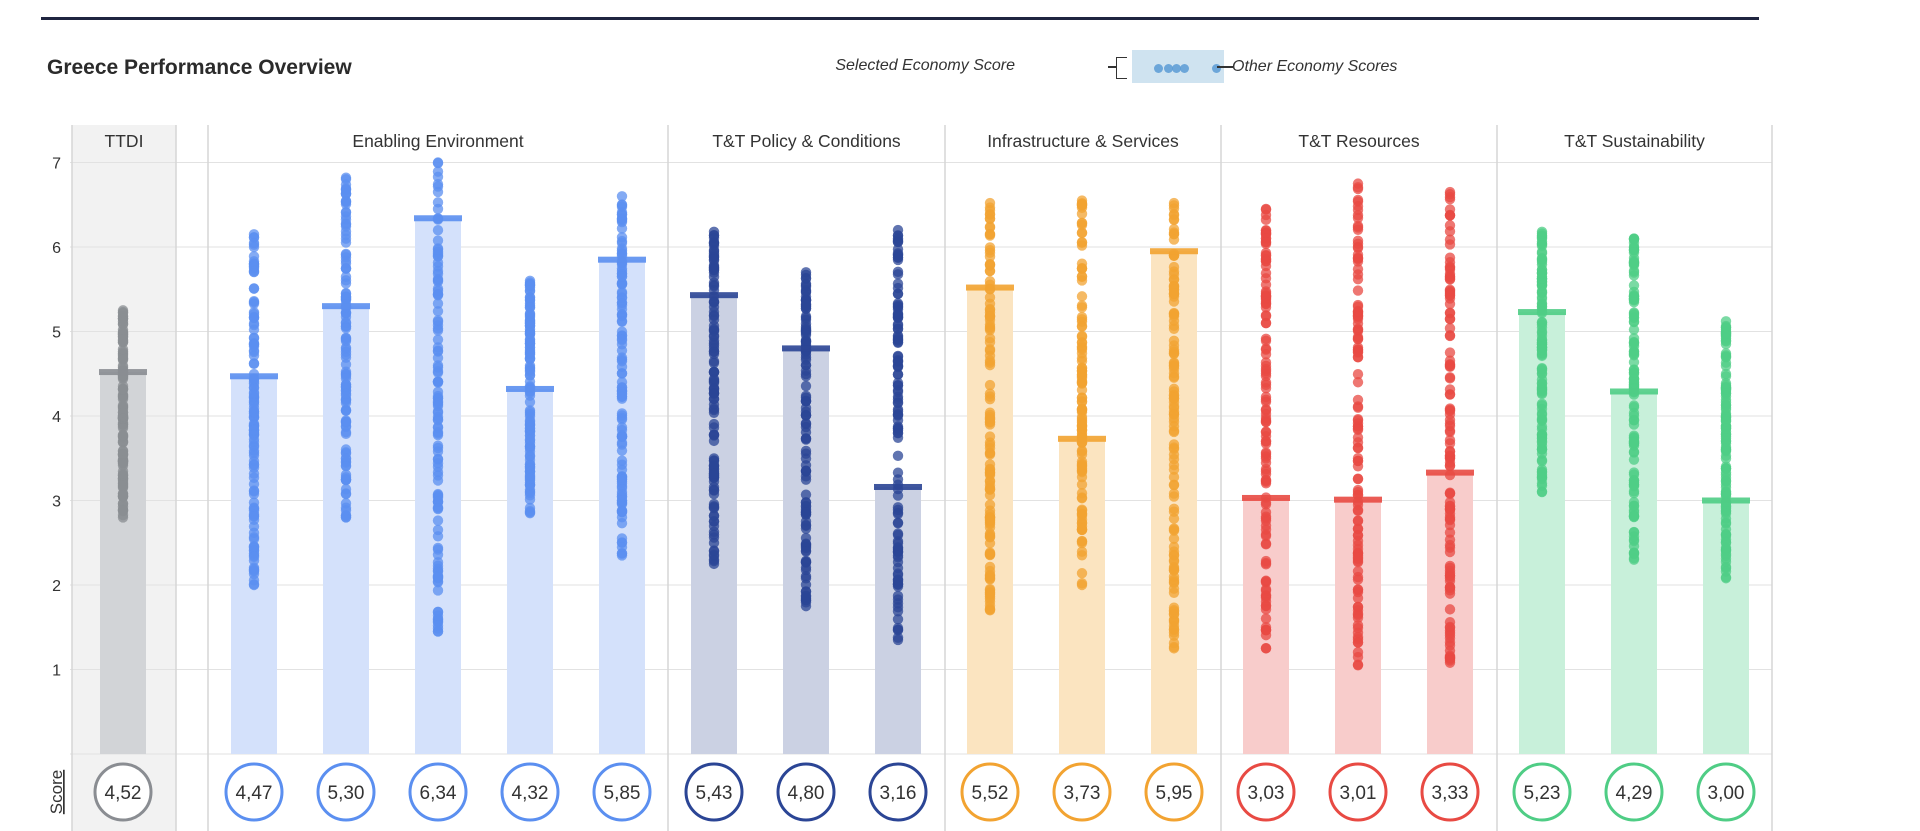  Describe the element at coordinates (1542, 793) in the screenshot. I see `score-value-label: 5,23` at that location.